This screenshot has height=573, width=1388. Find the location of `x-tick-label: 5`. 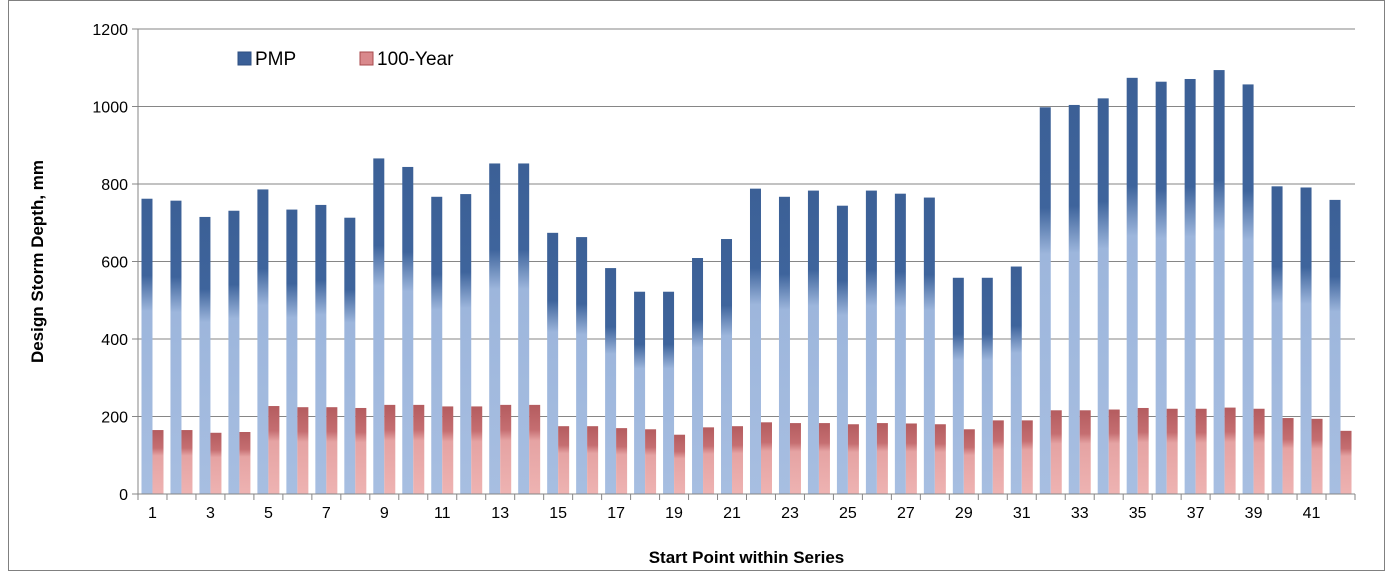

x-tick-label: 5 is located at coordinates (268, 513).